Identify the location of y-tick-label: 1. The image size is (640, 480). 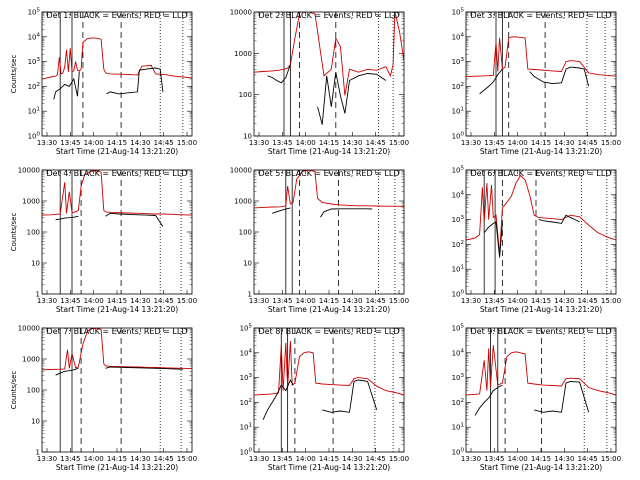
(250, 295).